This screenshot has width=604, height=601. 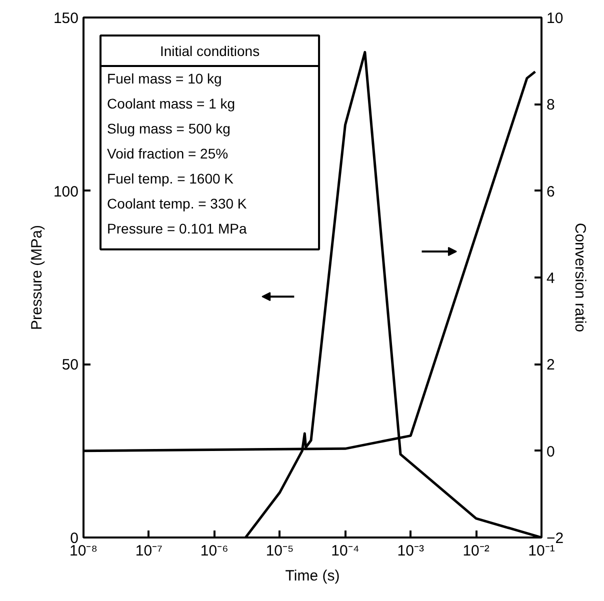 What do you see at coordinates (214, 551) in the screenshot?
I see `x-tick-label: 10⁻⁶` at bounding box center [214, 551].